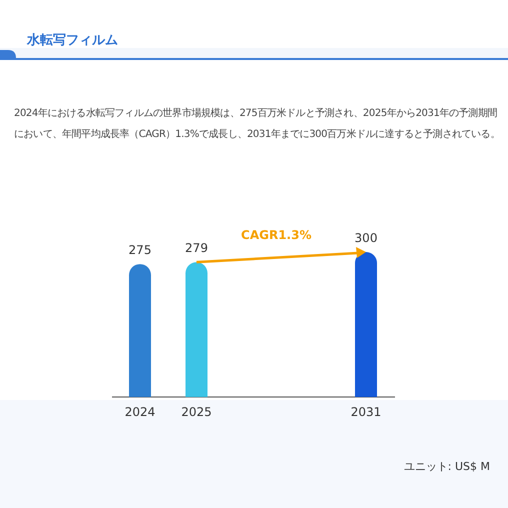 The width and height of the screenshot is (508, 508). I want to click on x-tick-label: 2025, so click(196, 412).